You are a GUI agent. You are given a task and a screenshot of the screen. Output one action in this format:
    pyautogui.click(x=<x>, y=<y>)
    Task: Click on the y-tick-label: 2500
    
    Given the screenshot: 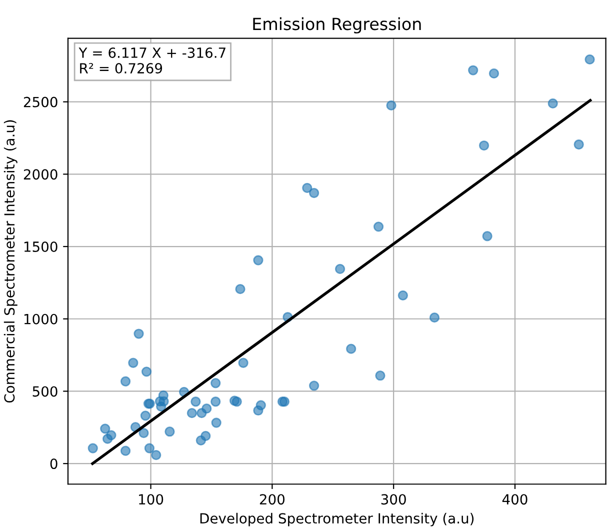 What is the action you would take?
    pyautogui.click(x=41, y=102)
    